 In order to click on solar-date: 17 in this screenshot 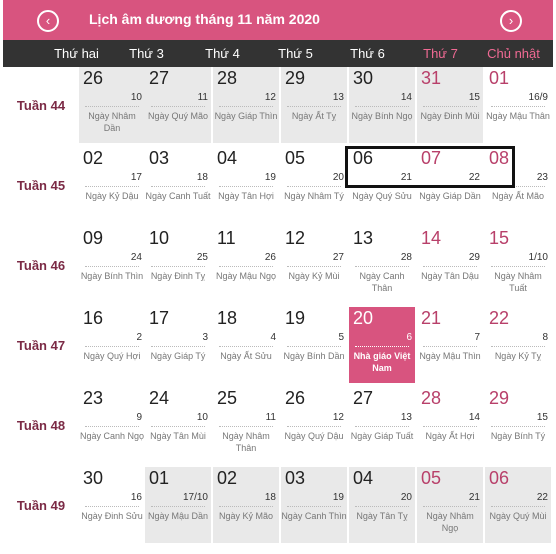, I will do `click(159, 318)`.